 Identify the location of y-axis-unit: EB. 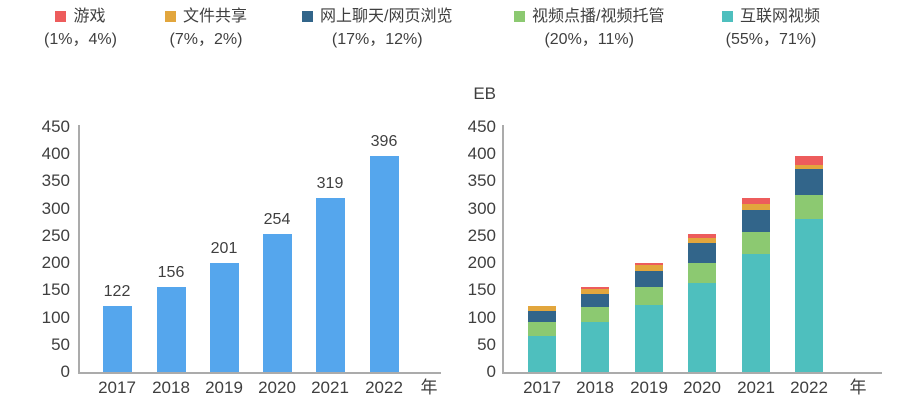
(484, 93).